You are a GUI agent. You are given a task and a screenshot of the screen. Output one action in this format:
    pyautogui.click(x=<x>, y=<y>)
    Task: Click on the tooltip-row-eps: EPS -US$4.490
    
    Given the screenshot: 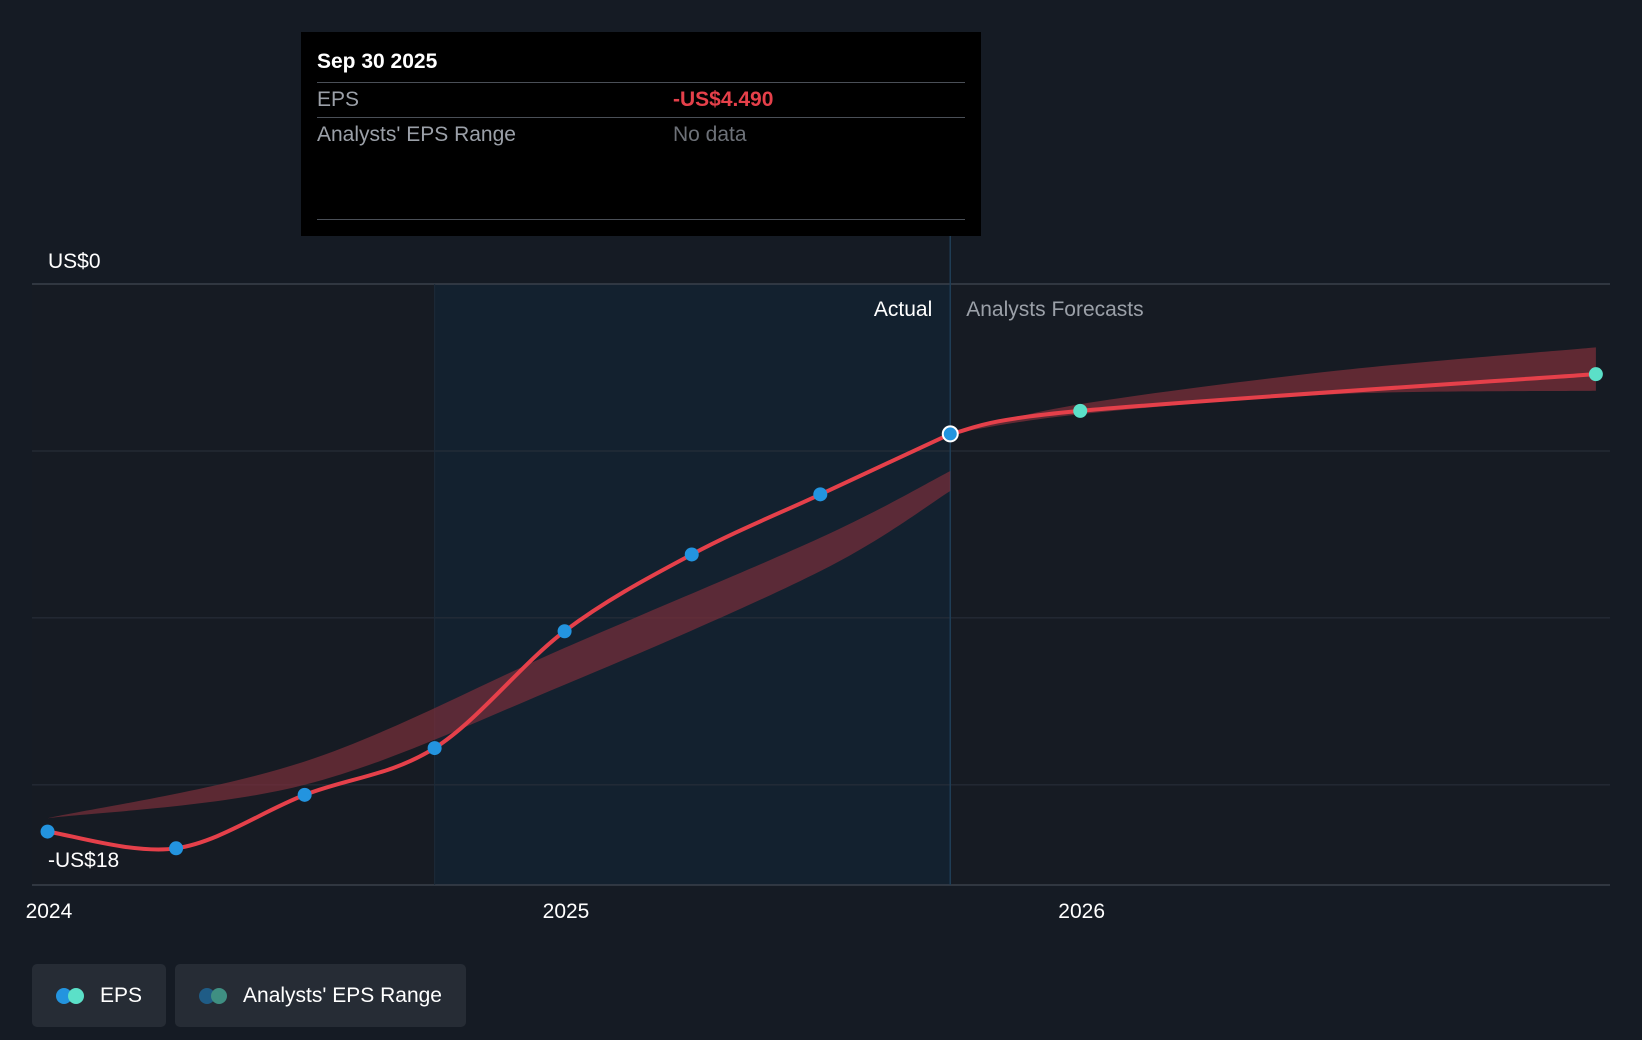 What is the action you would take?
    pyautogui.click(x=641, y=100)
    